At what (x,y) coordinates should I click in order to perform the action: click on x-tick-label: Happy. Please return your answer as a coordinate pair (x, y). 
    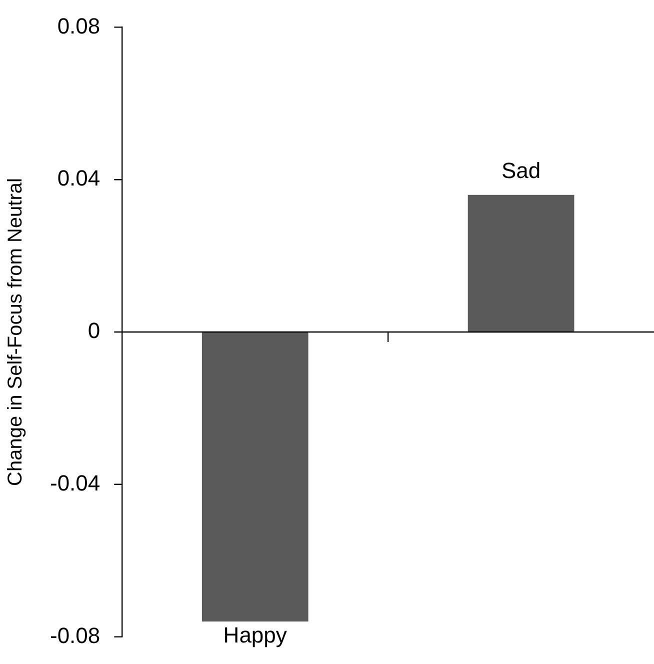
    Looking at the image, I should click on (255, 635).